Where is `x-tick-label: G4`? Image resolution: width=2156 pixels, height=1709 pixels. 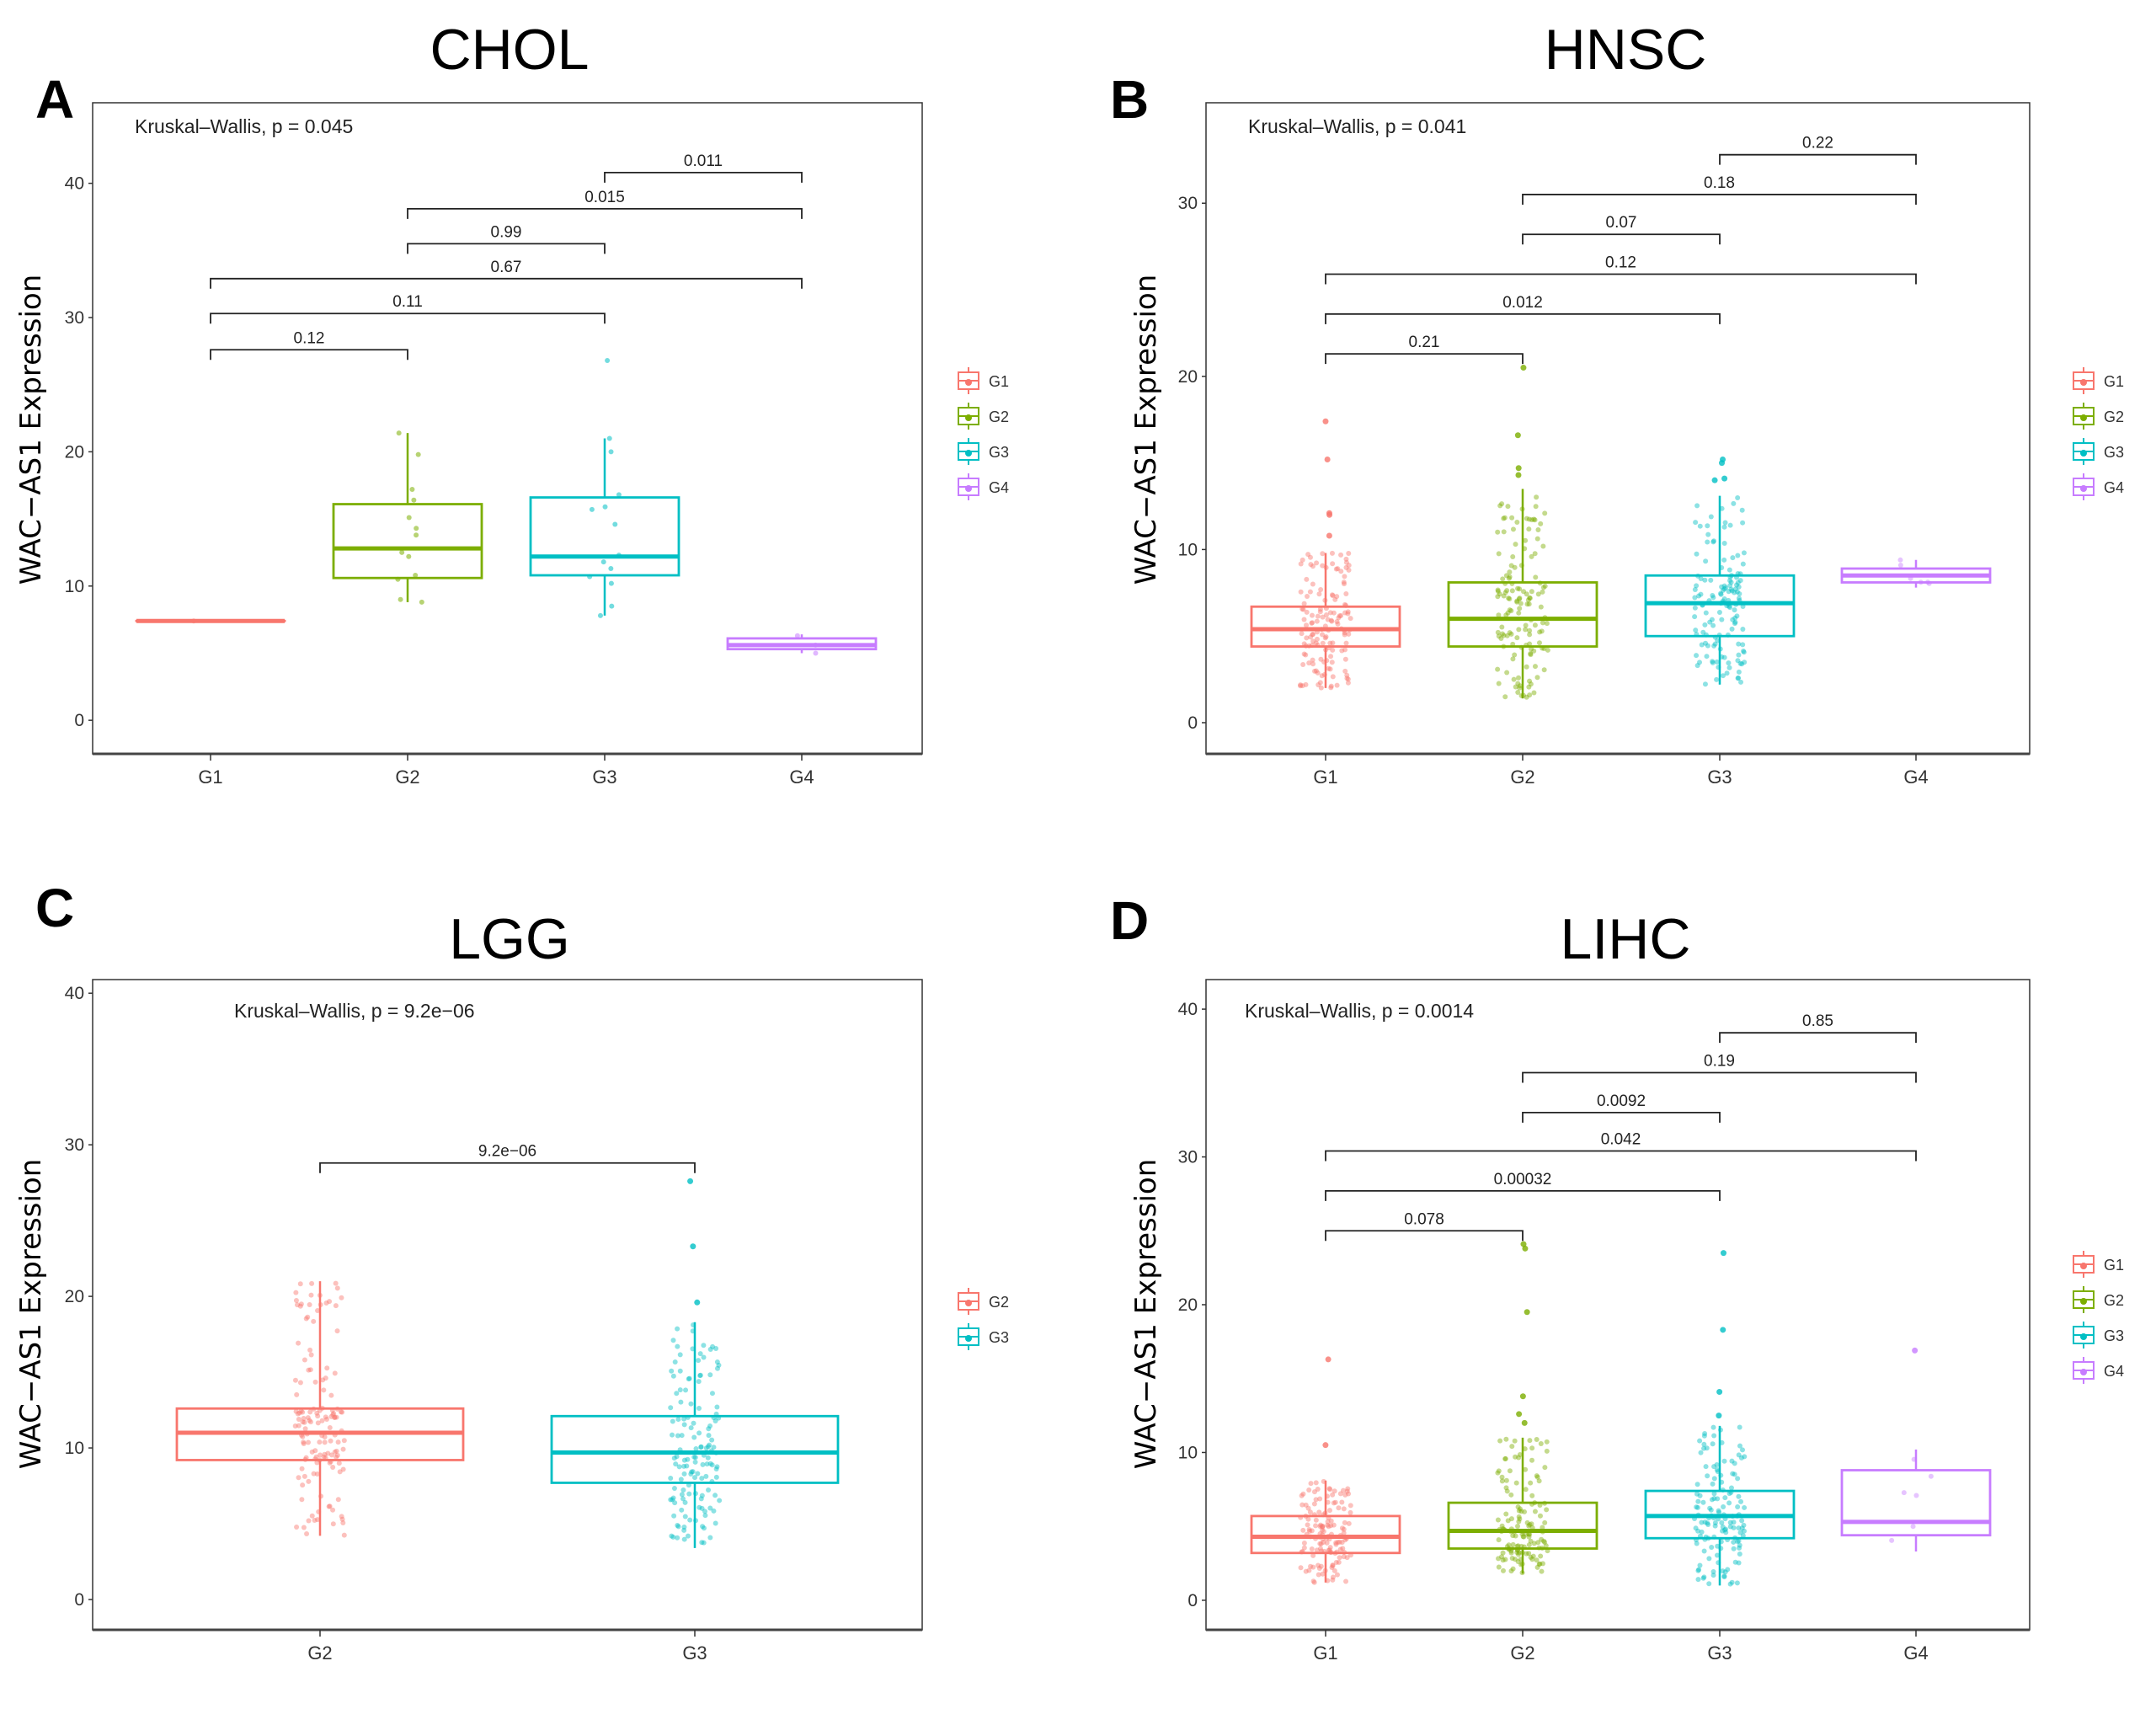 x-tick-label: G4 is located at coordinates (1916, 1653).